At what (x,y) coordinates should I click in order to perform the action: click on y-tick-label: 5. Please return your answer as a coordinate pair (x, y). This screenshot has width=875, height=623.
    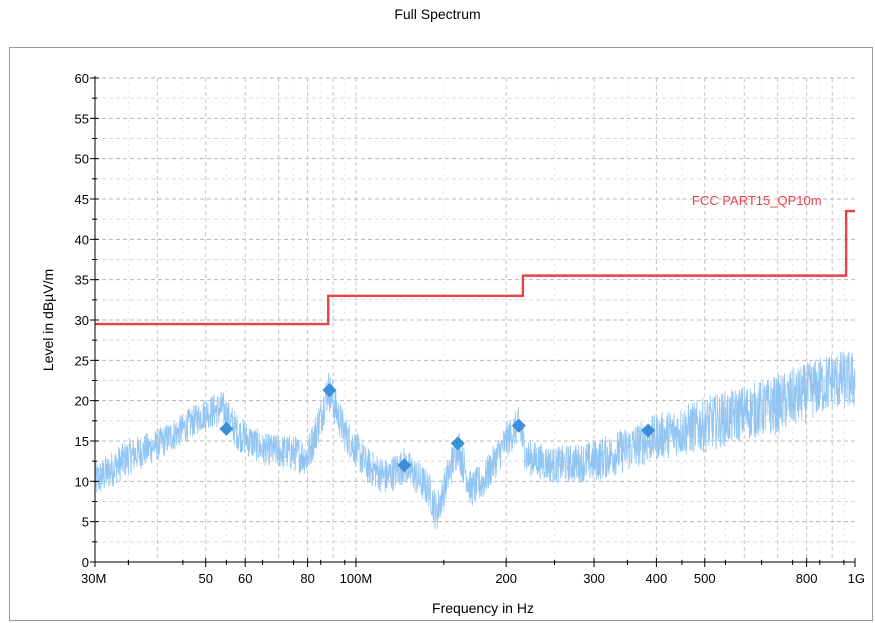
    Looking at the image, I should click on (85, 522).